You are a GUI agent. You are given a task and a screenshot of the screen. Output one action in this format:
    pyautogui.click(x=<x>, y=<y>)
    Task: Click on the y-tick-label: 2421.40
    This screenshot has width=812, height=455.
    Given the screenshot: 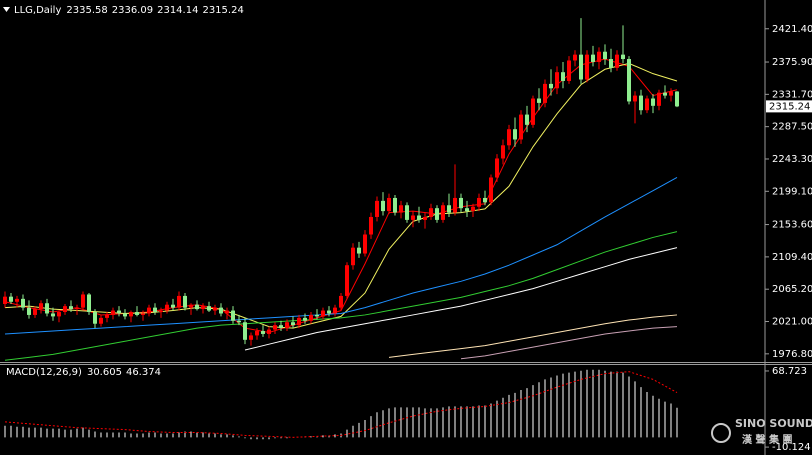 What is the action you would take?
    pyautogui.click(x=792, y=29)
    